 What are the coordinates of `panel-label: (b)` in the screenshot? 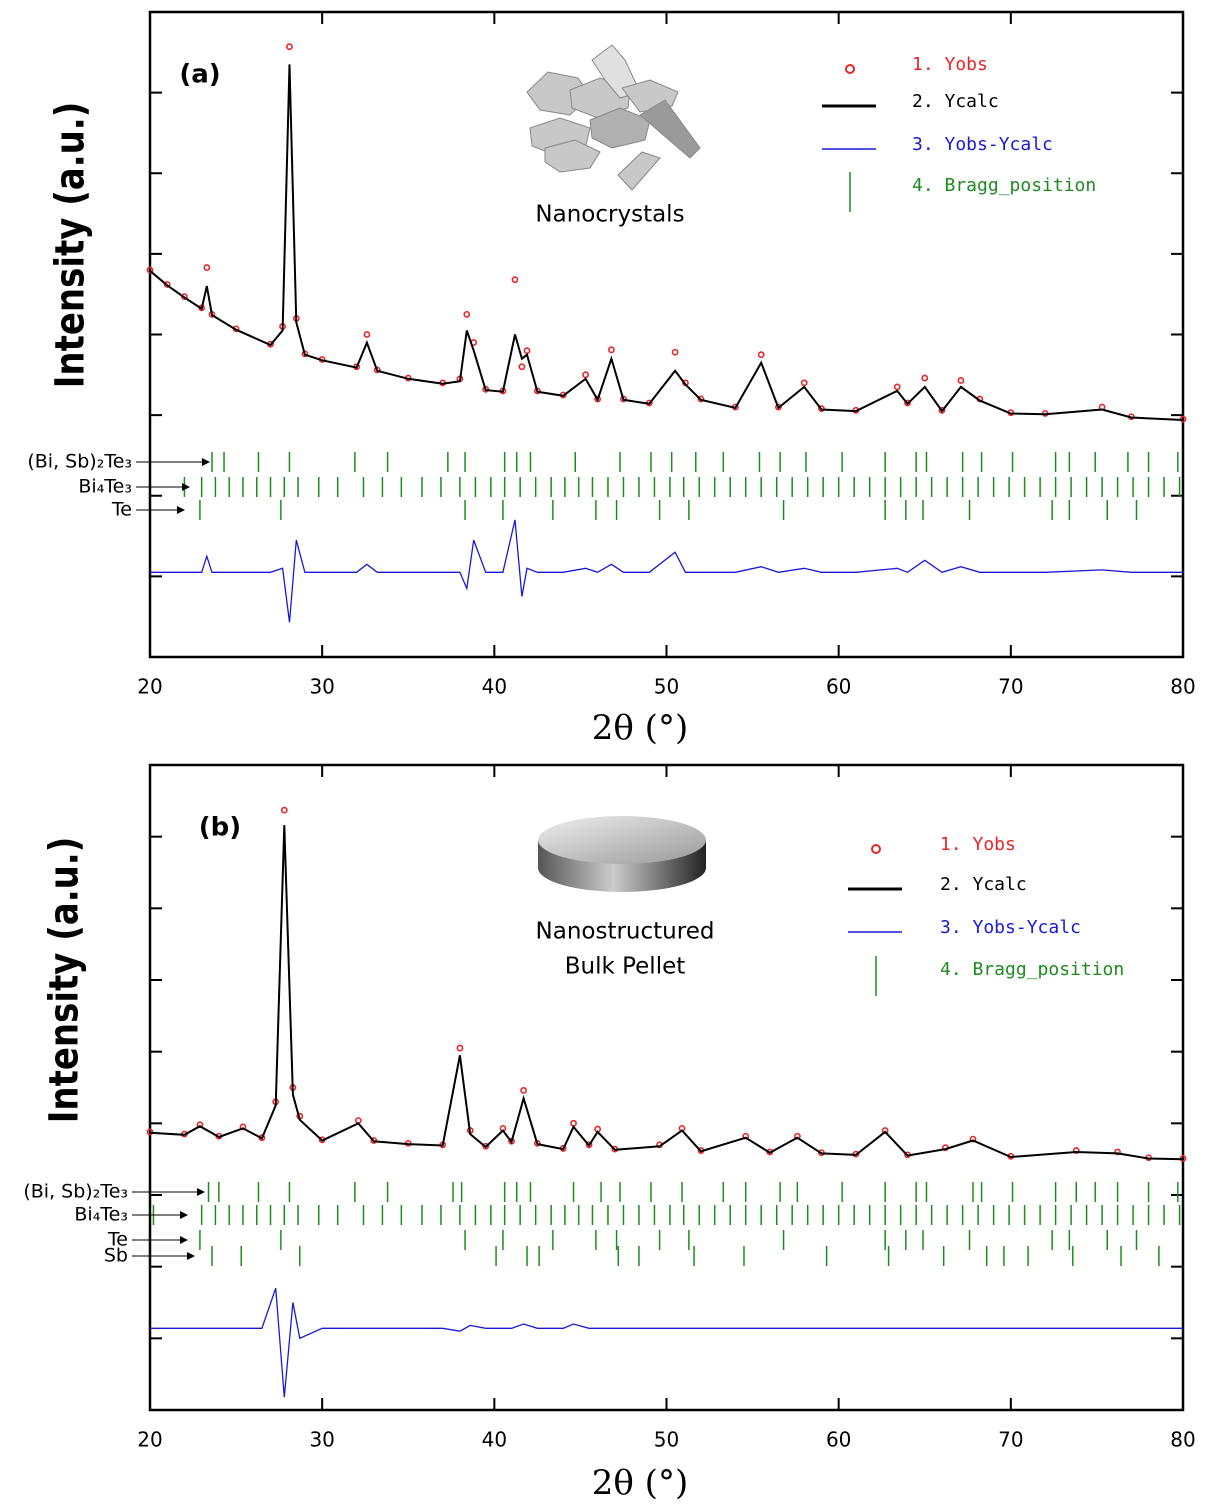 It's located at (220, 828).